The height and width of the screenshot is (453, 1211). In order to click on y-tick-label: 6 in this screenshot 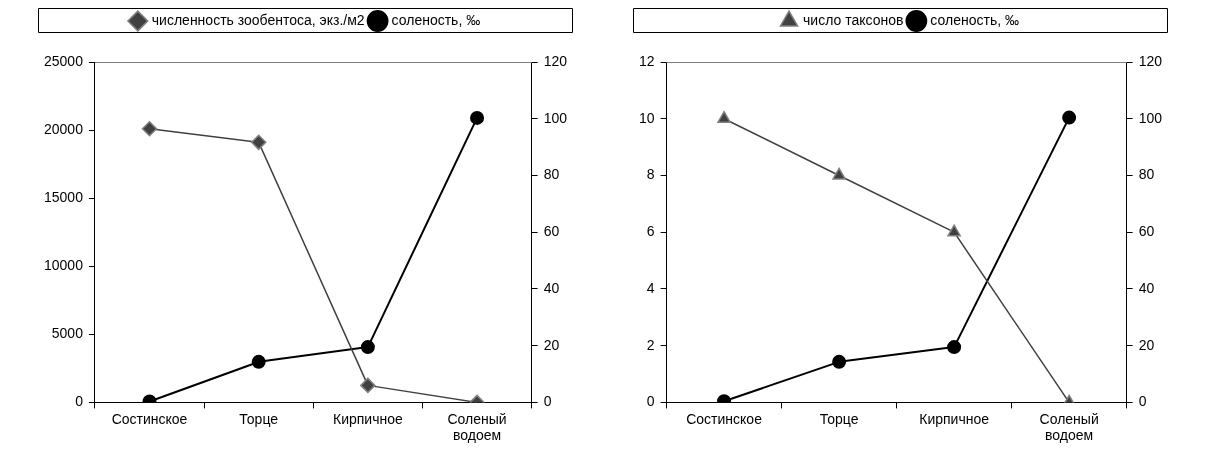, I will do `click(650, 231)`.